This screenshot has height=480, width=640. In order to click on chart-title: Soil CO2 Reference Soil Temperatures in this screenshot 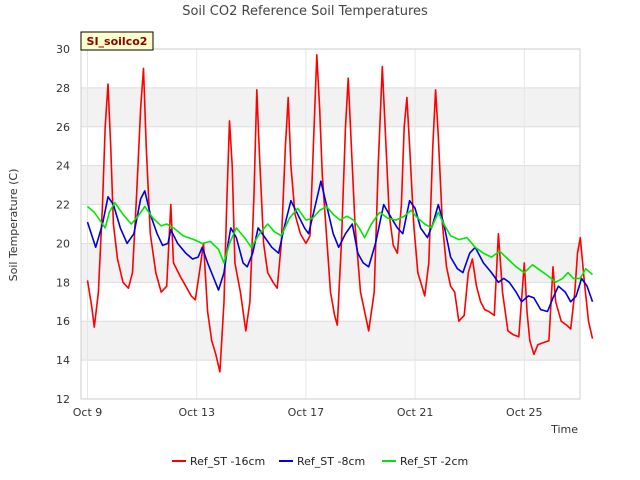, I will do `click(305, 11)`.